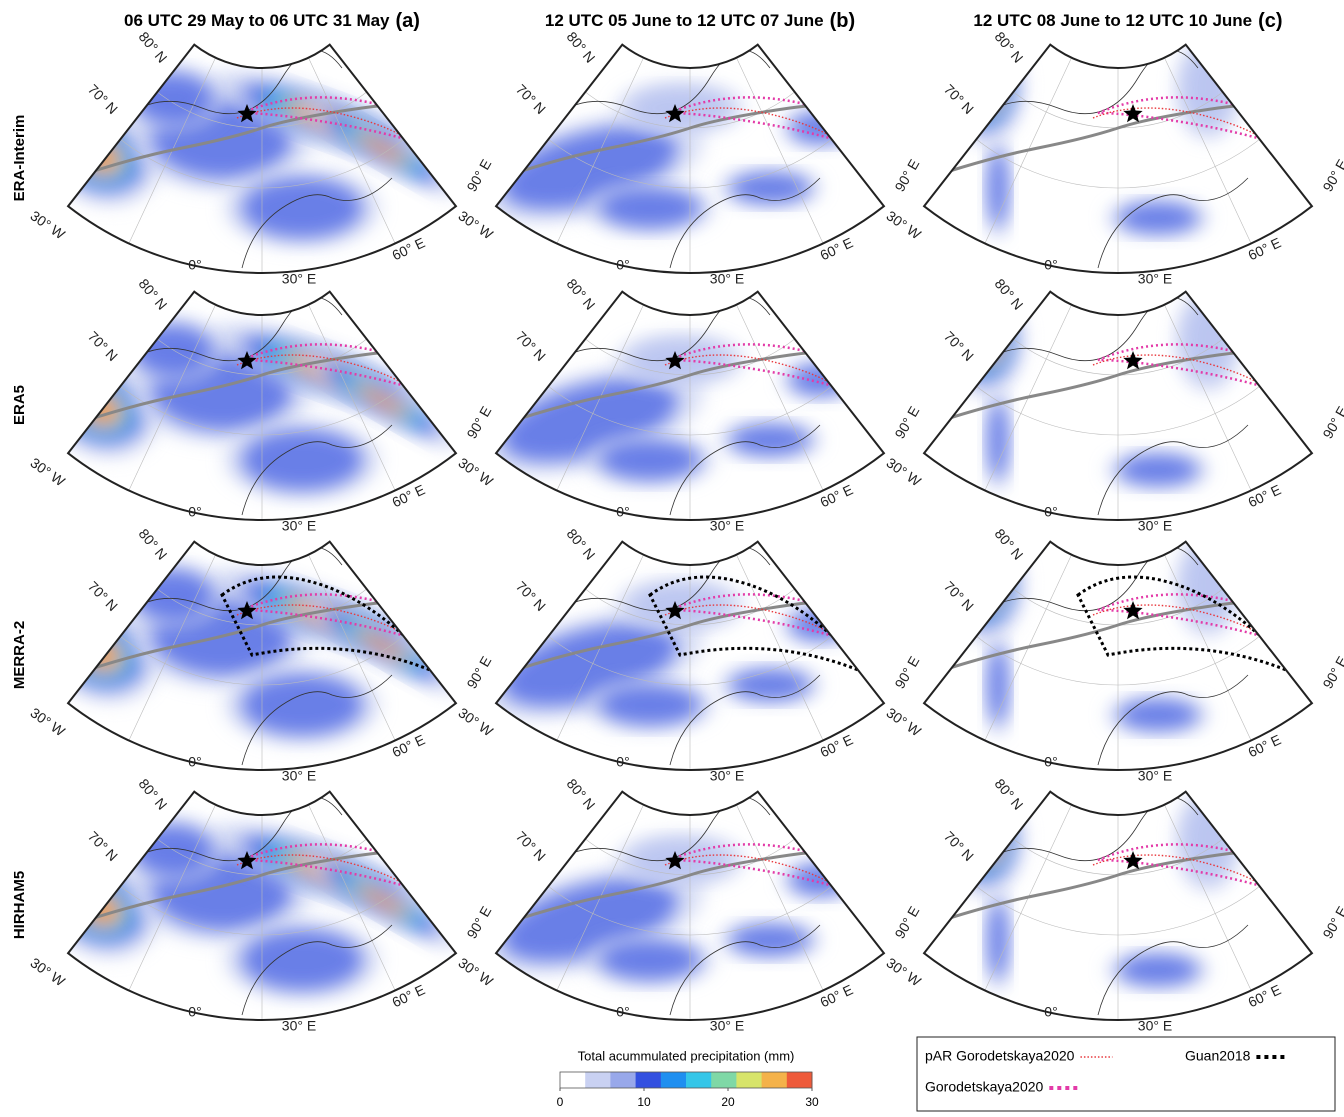 This screenshot has height=1117, width=1344. What do you see at coordinates (19, 905) in the screenshot?
I see `row-label: HIRHAM5` at bounding box center [19, 905].